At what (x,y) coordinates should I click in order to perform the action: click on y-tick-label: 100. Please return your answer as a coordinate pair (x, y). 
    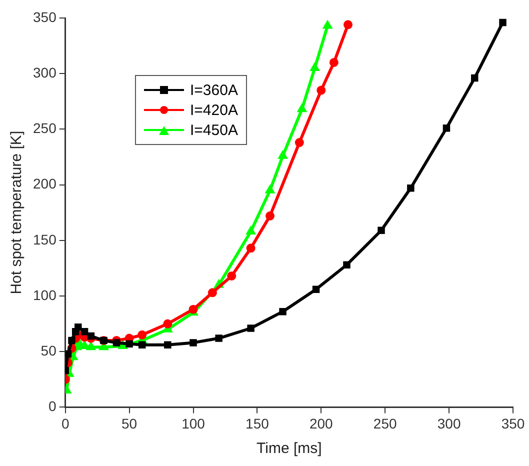
    Looking at the image, I should click on (45, 294).